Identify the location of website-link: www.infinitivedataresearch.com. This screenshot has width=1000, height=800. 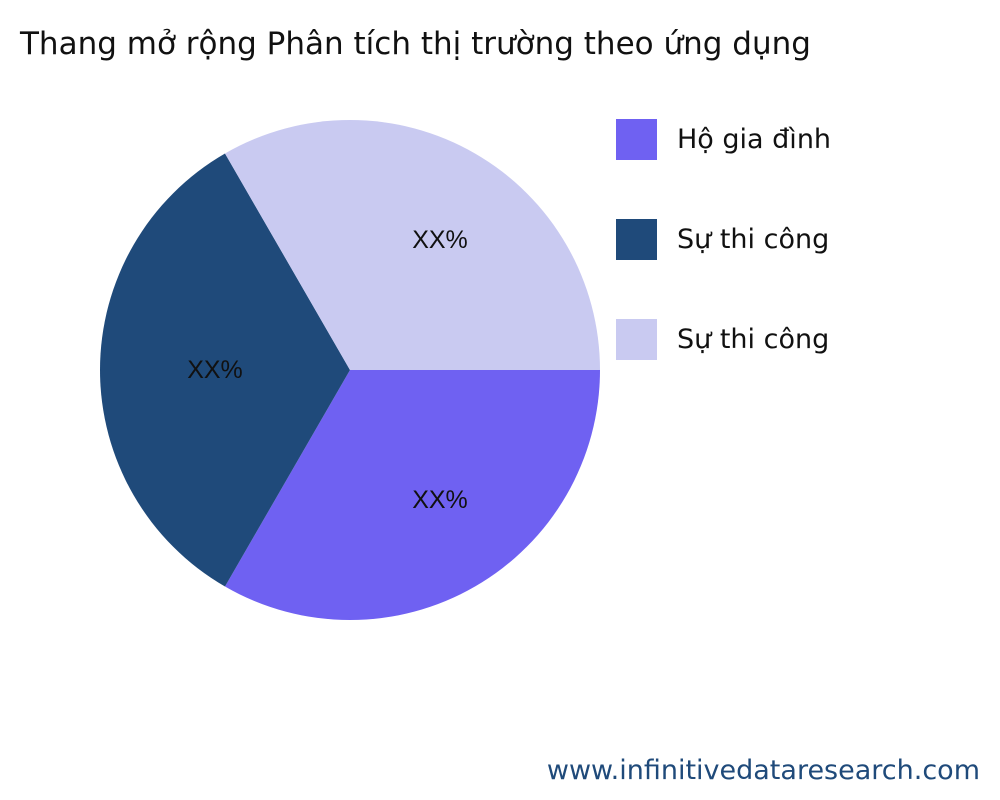
(763, 770).